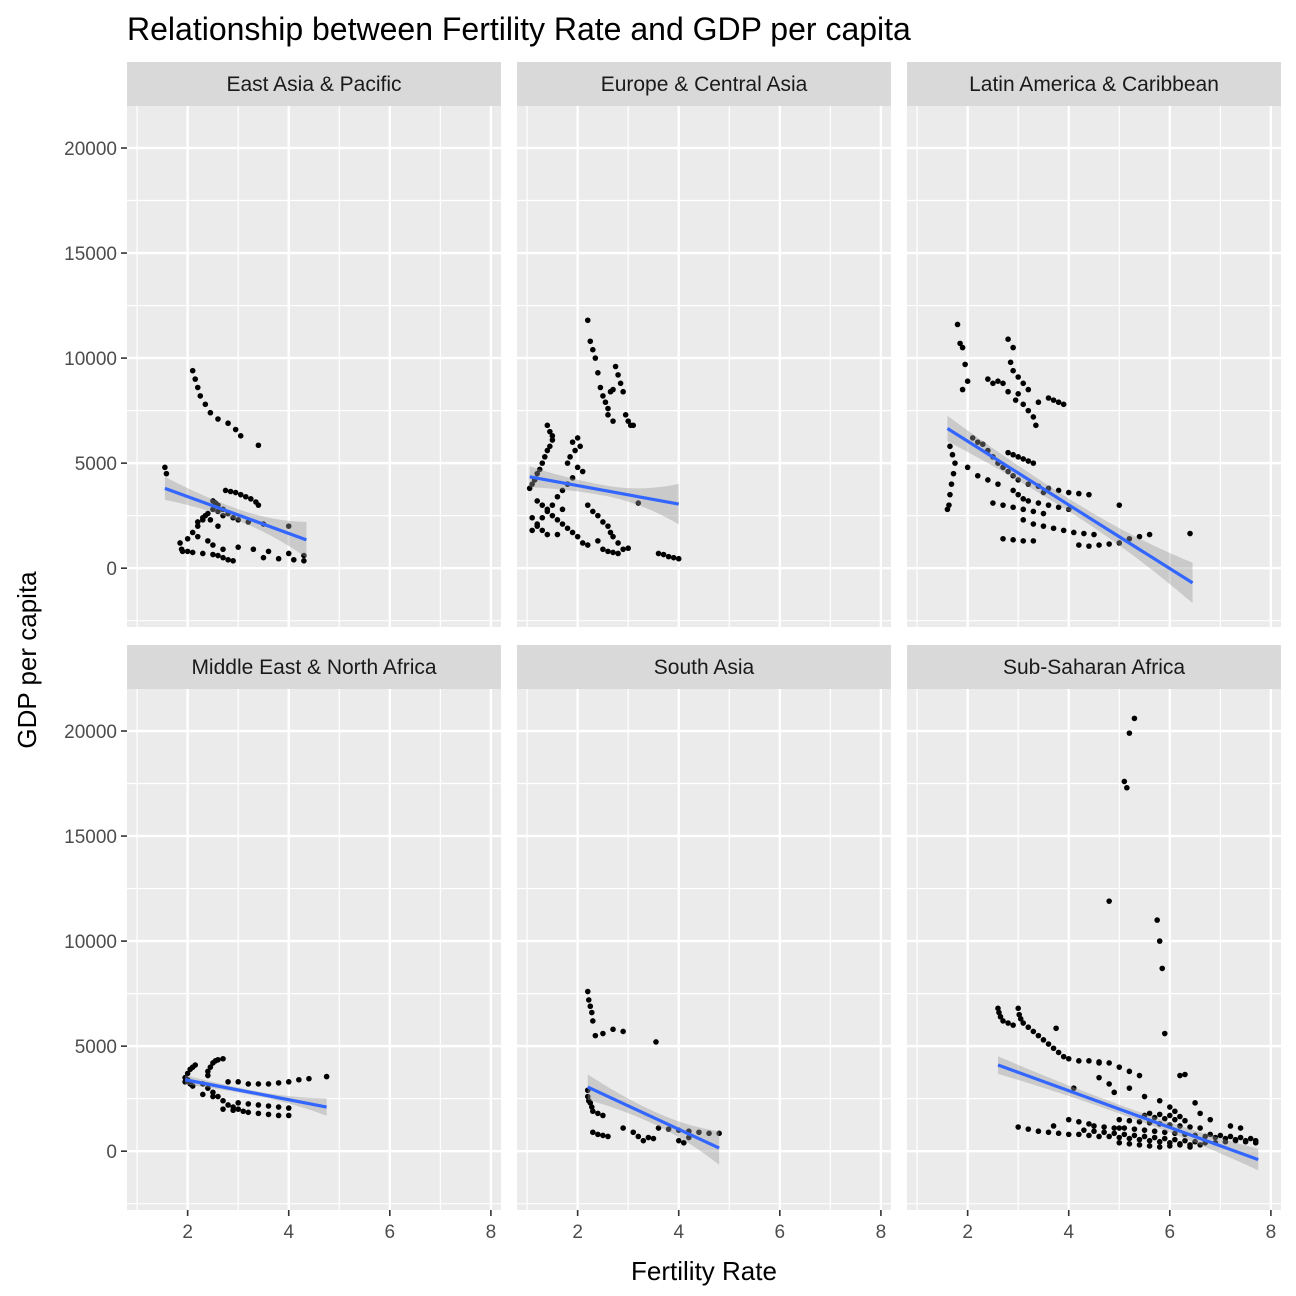 The height and width of the screenshot is (1296, 1296). I want to click on y-tick-label: 5000, so click(96, 1047).